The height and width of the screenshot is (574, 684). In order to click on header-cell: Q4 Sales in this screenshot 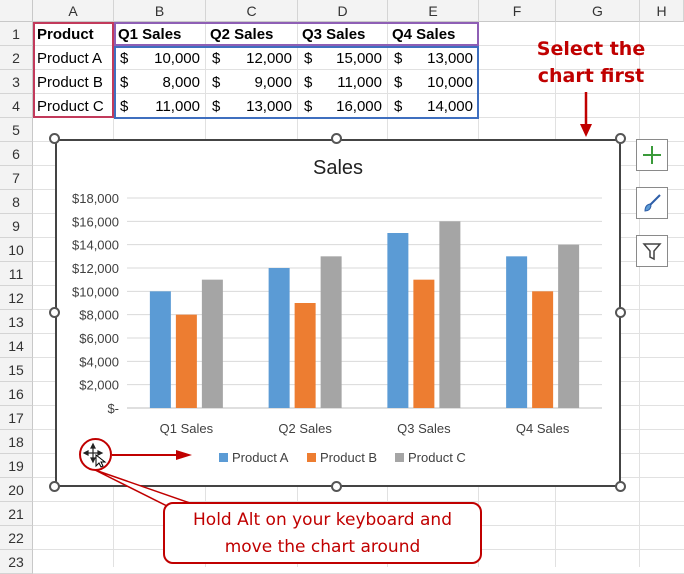, I will do `click(424, 34)`.